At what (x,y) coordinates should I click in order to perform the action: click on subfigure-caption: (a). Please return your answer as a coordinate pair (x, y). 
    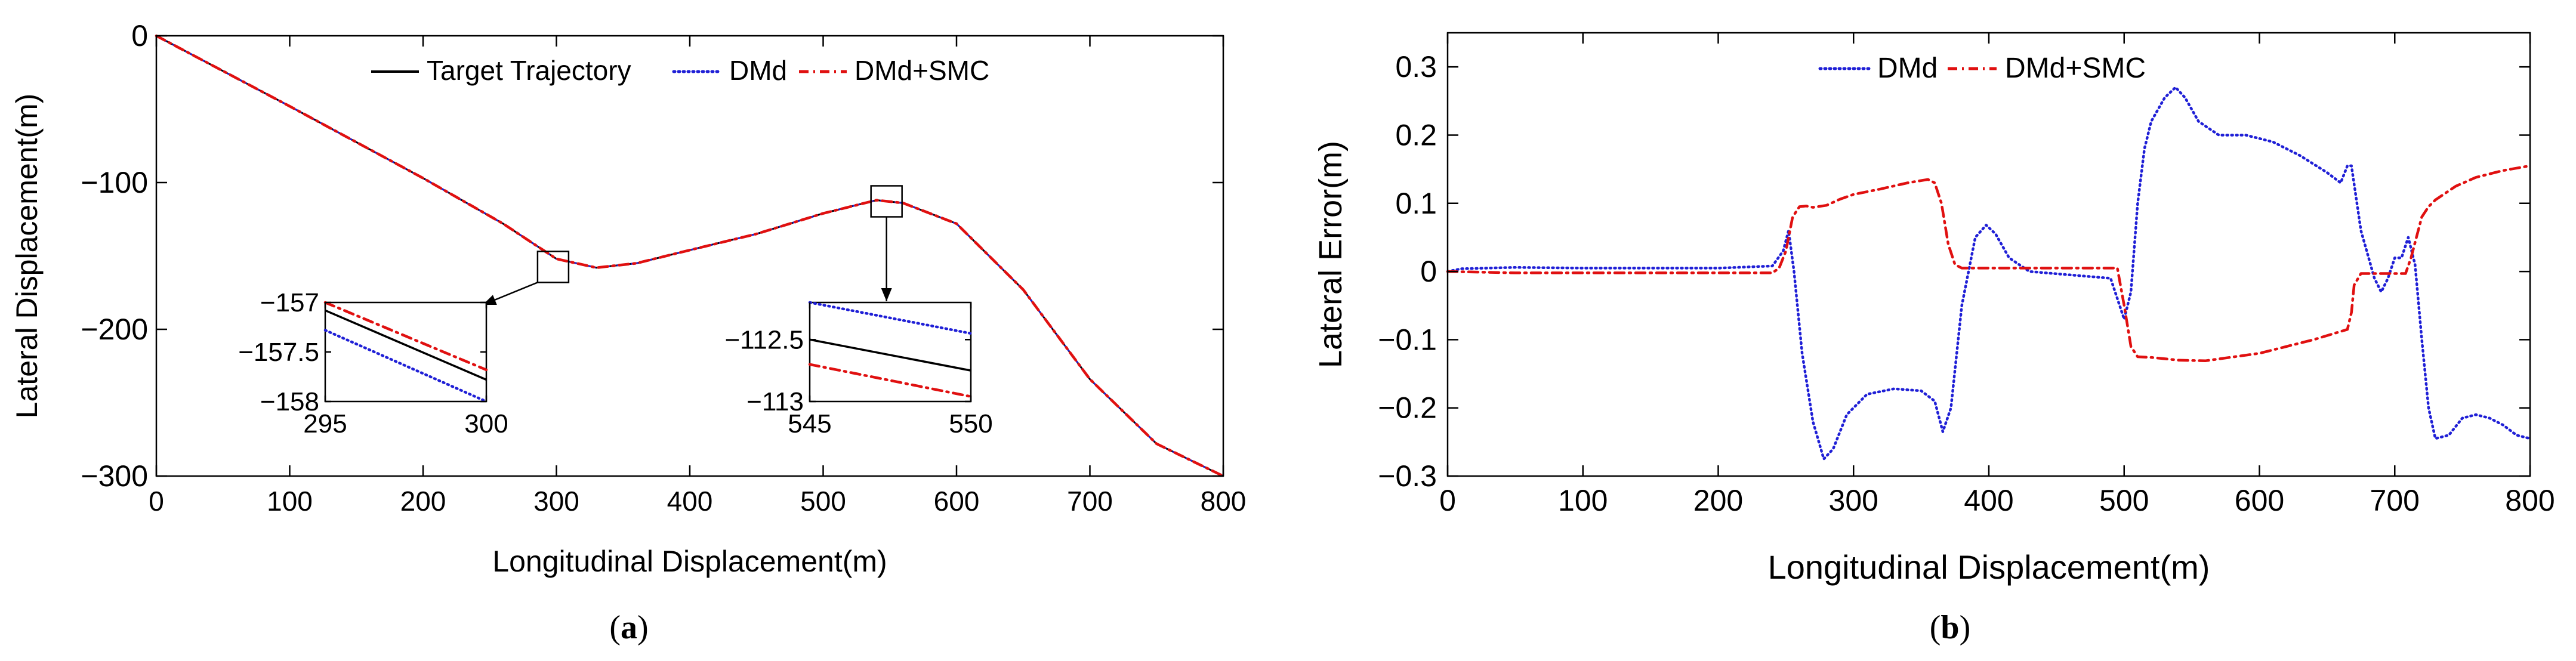
    Looking at the image, I should click on (628, 628).